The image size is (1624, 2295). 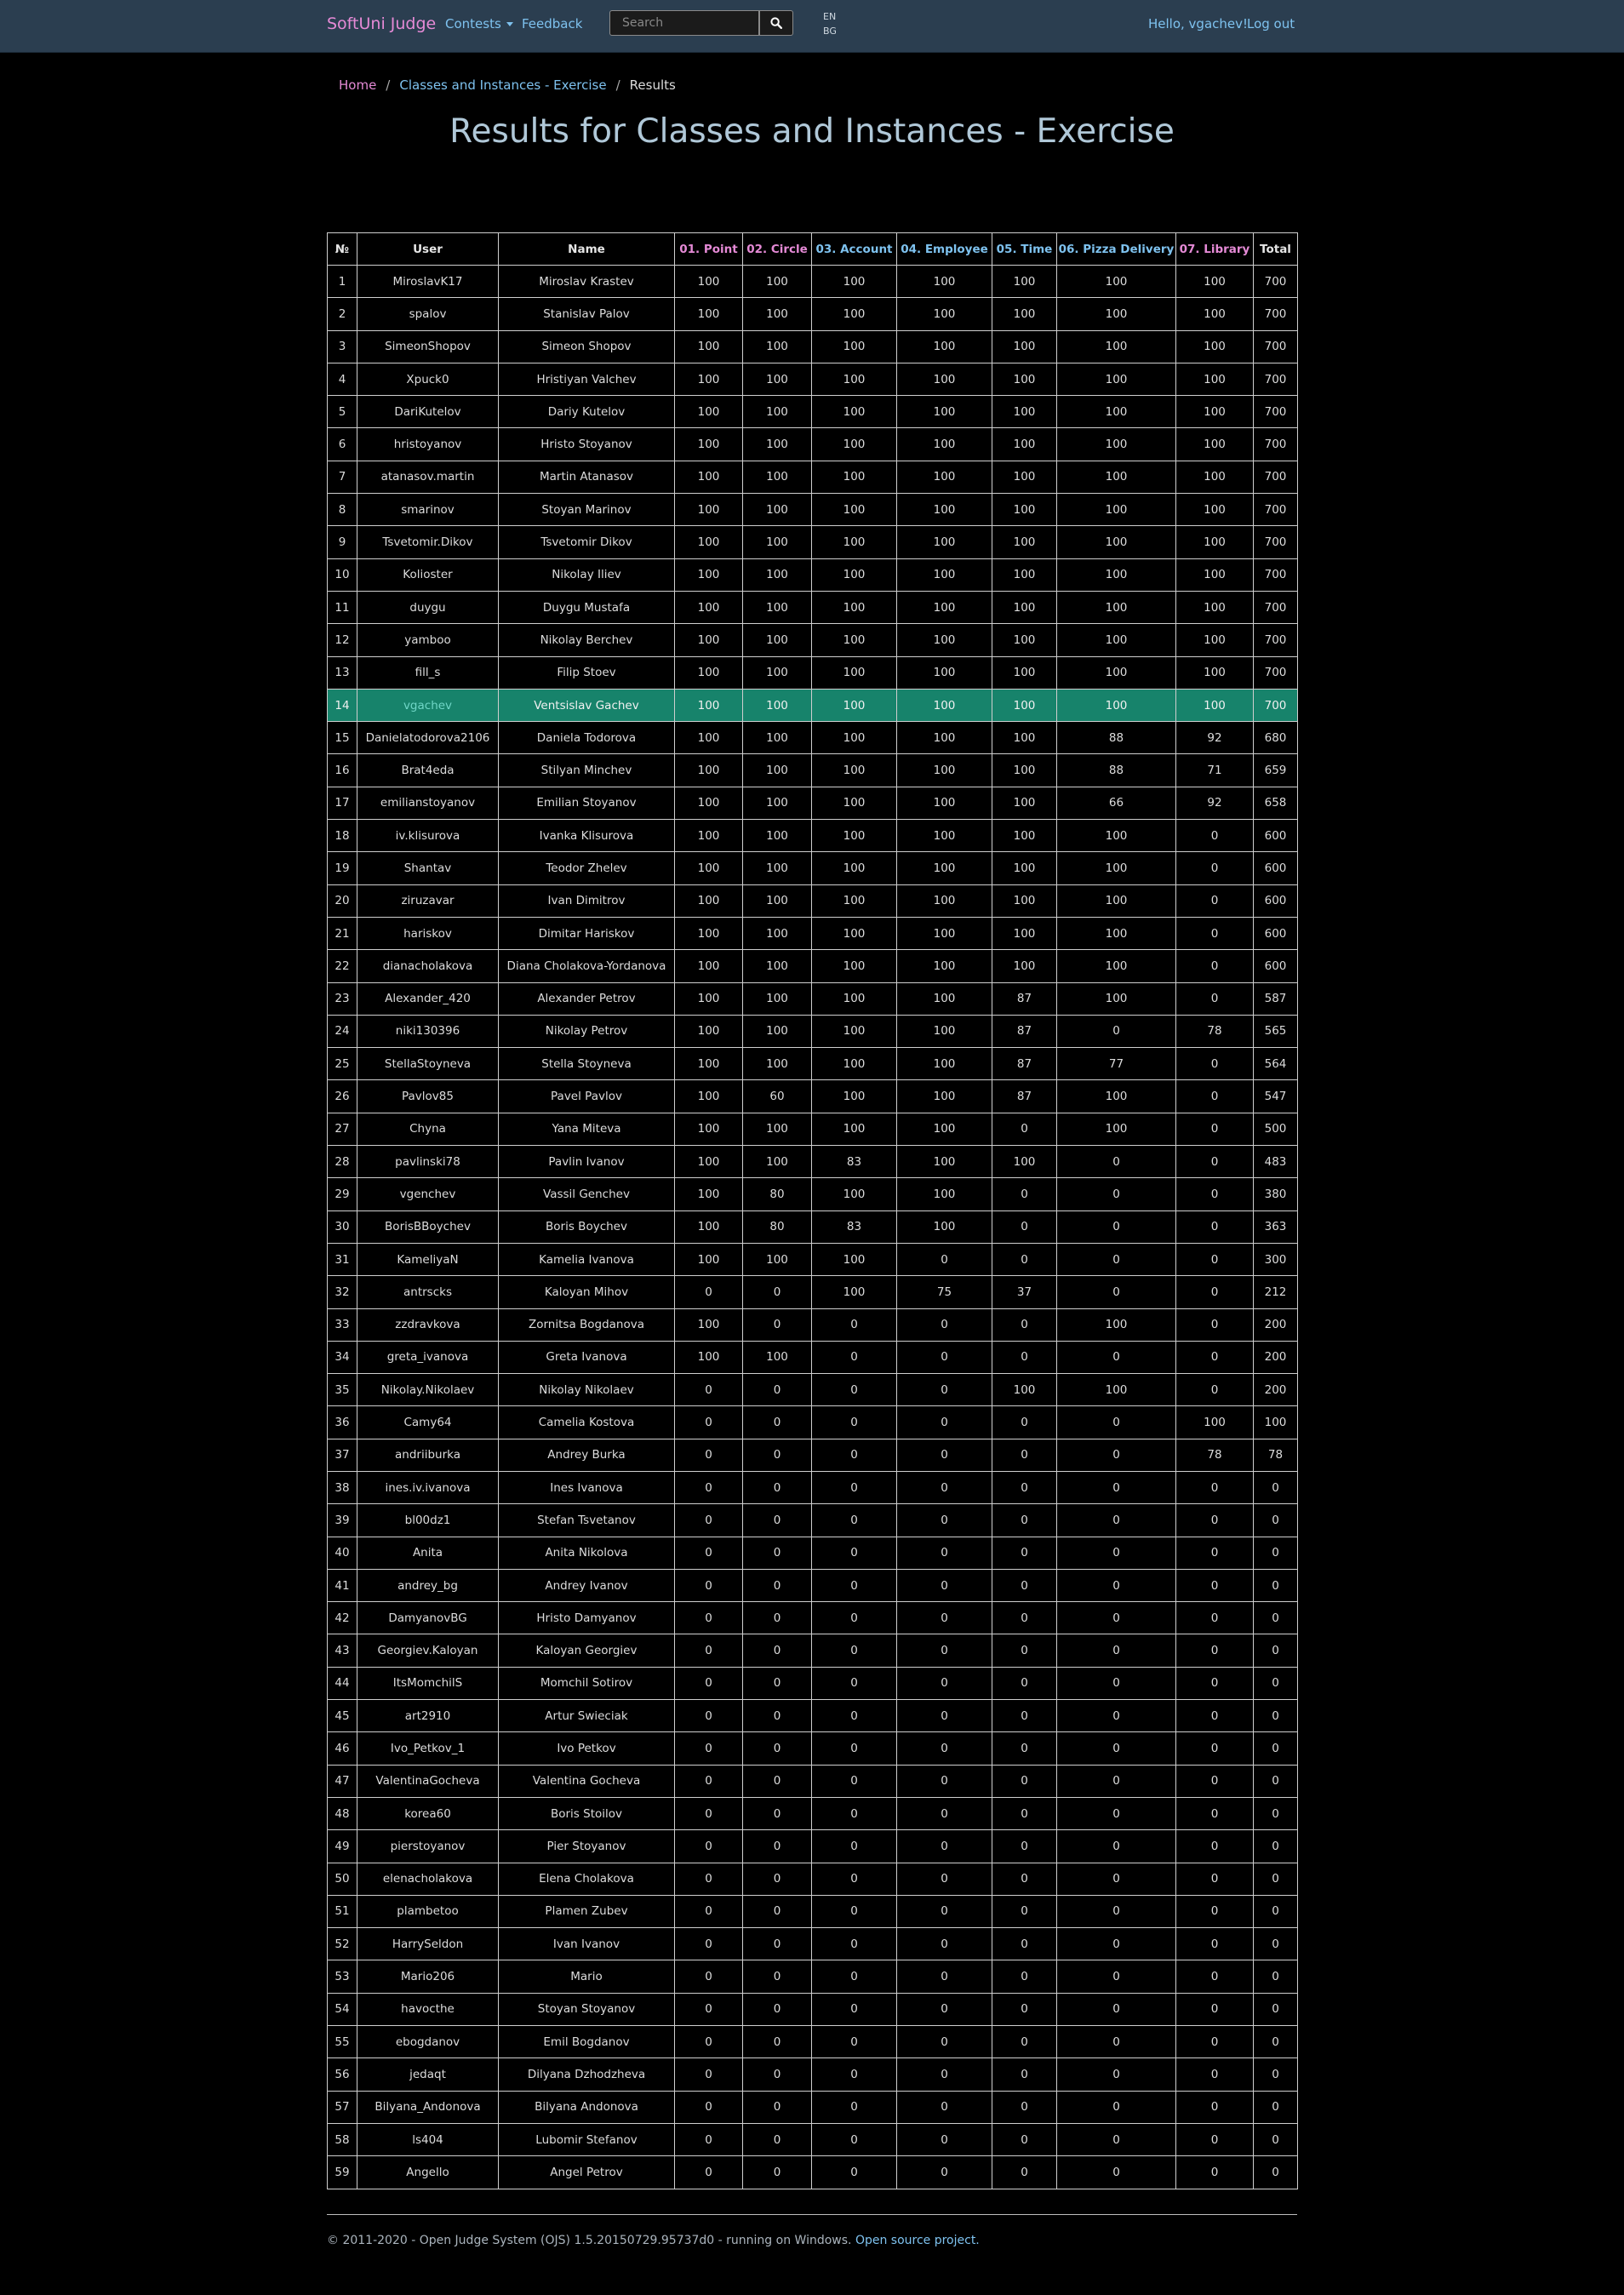 What do you see at coordinates (428, 1227) in the screenshot?
I see `user-cell: BorisBBoychev` at bounding box center [428, 1227].